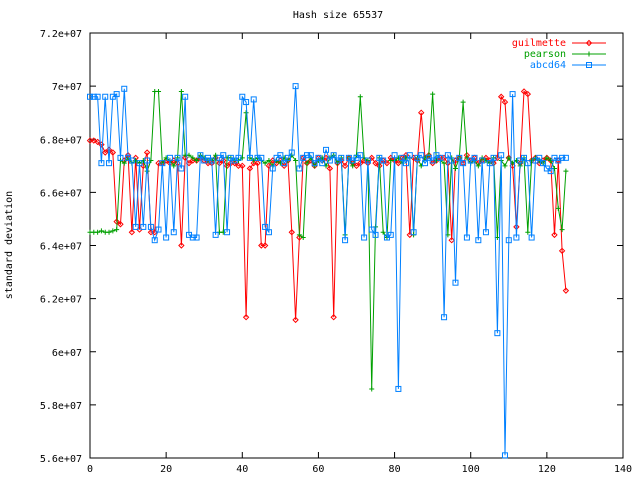  Describe the element at coordinates (9, 245) in the screenshot. I see `y-axis-label: standard deviation` at that location.